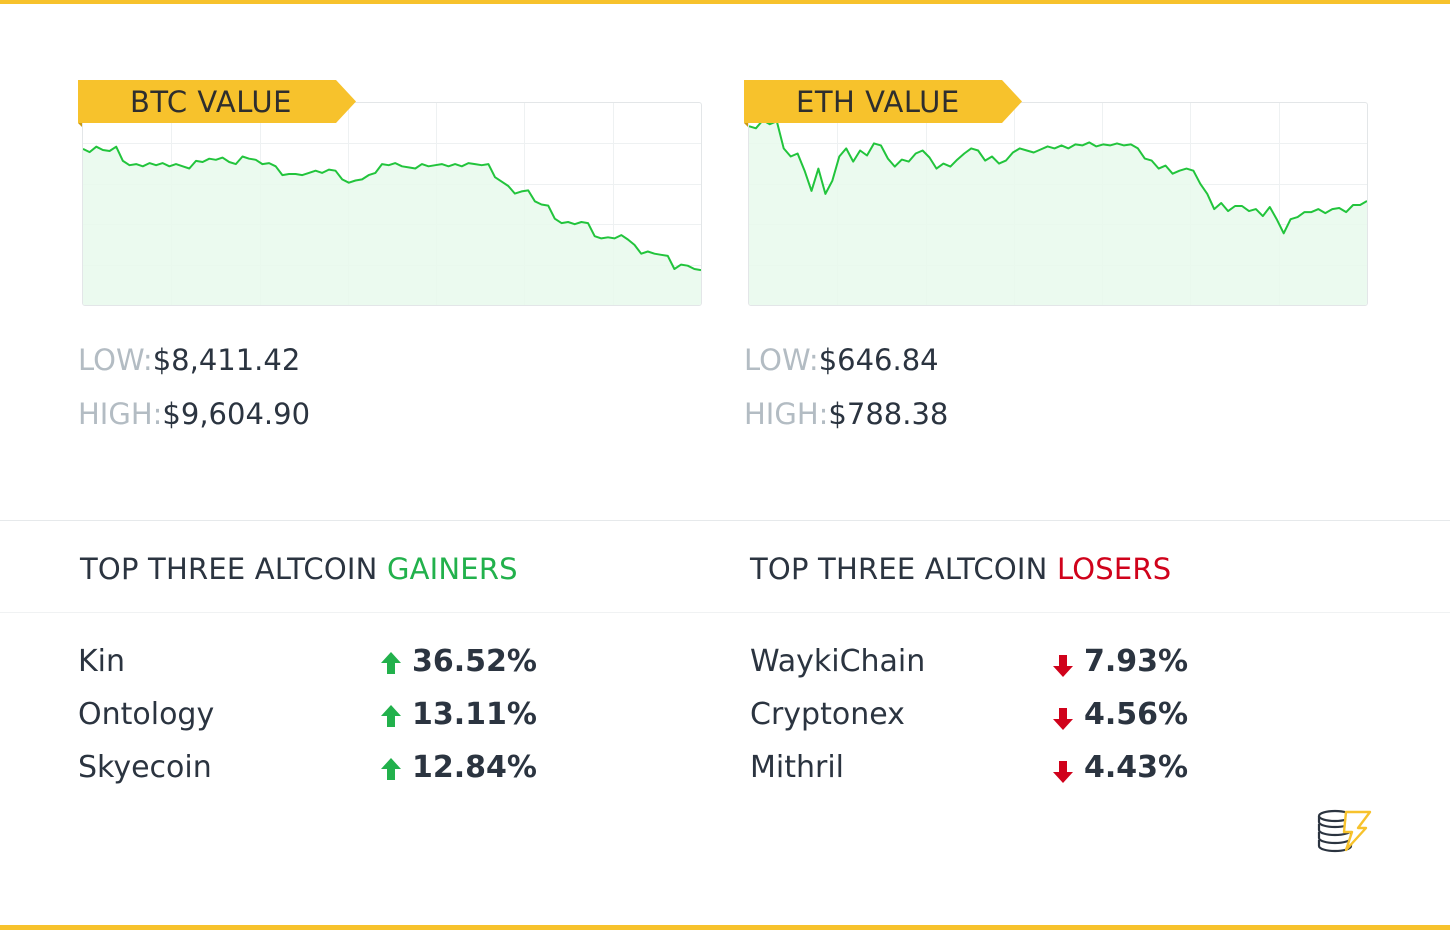  Describe the element at coordinates (1136, 767) in the screenshot. I see `coin-change: 4.43%` at that location.